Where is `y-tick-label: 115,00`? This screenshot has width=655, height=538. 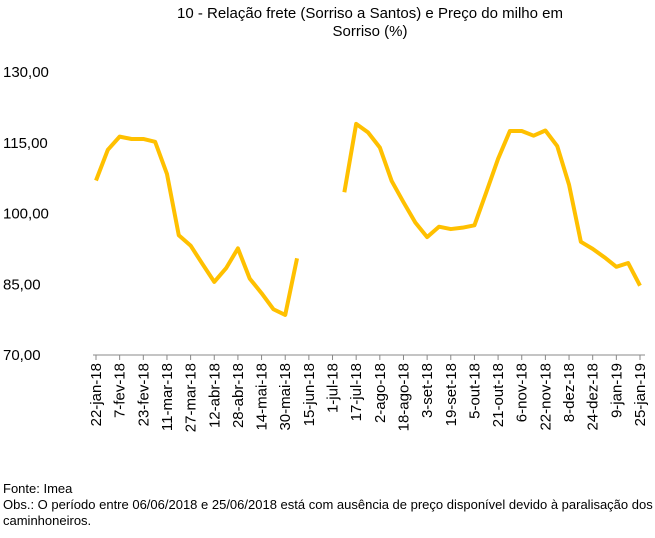
y-tick-label: 115,00 is located at coordinates (25, 143).